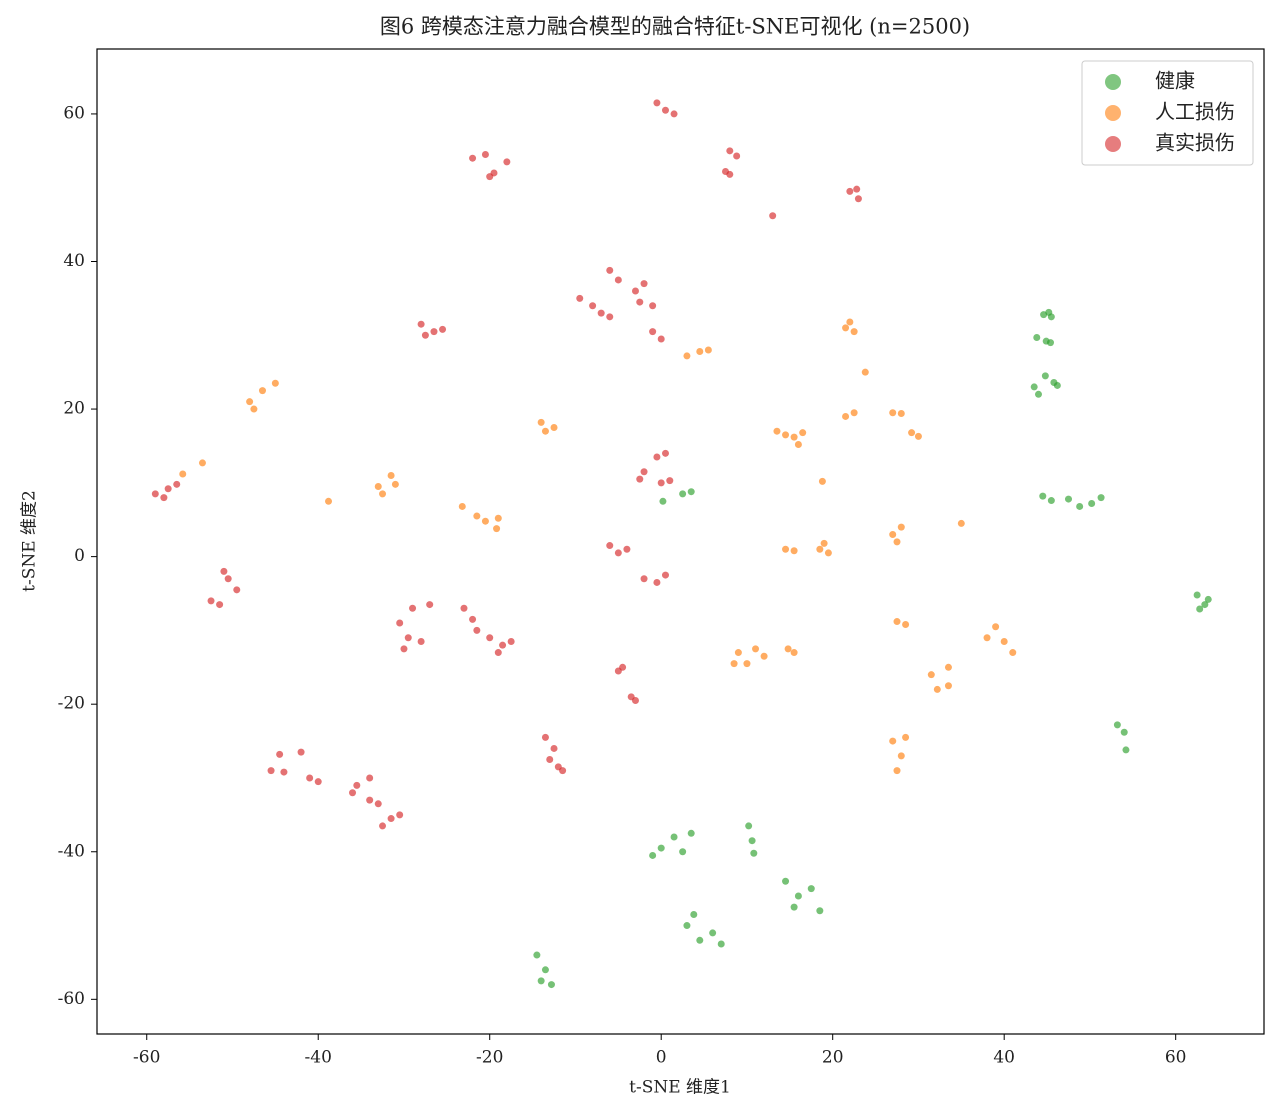 The width and height of the screenshot is (1280, 1116). I want to click on y-tick-label: -40, so click(71, 851).